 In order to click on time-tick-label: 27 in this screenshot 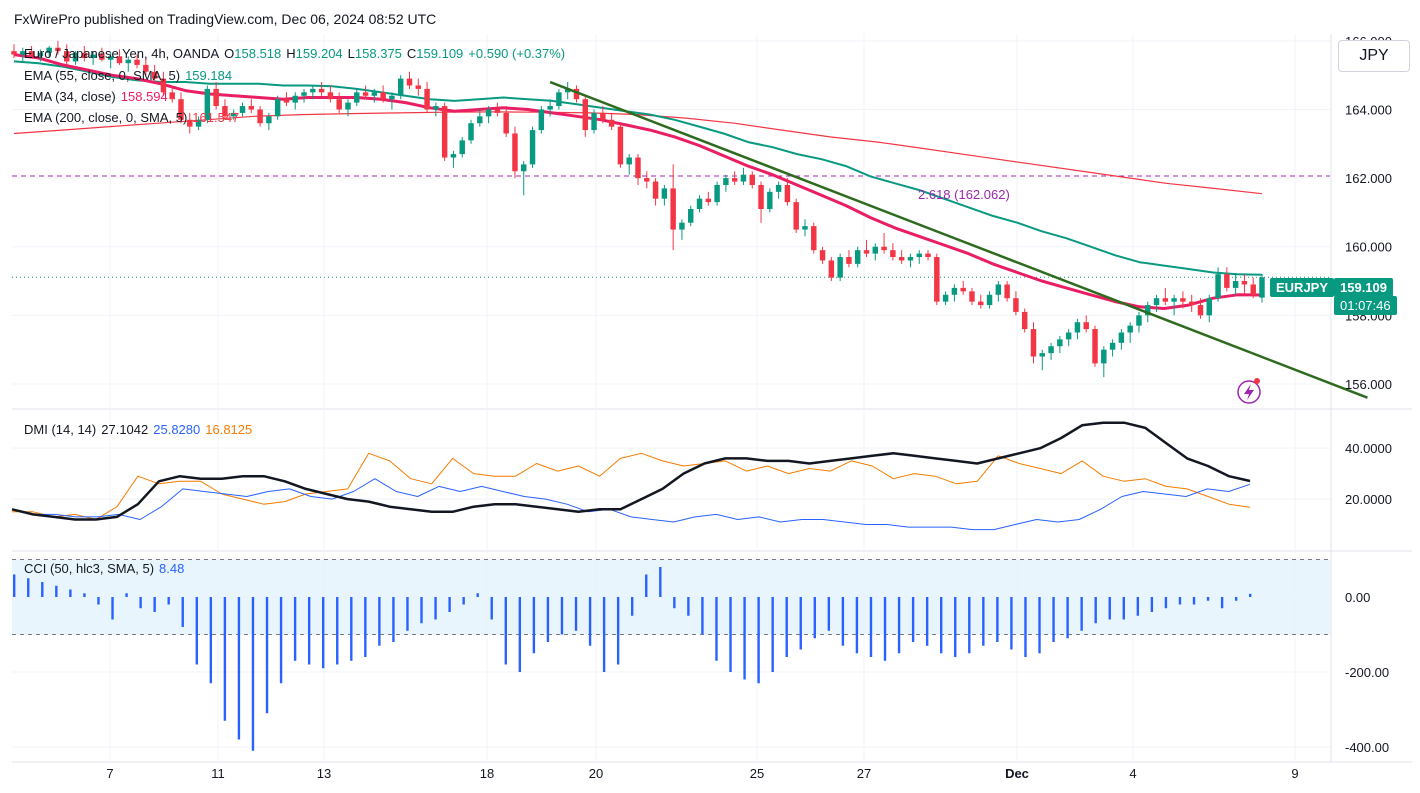, I will do `click(864, 773)`.